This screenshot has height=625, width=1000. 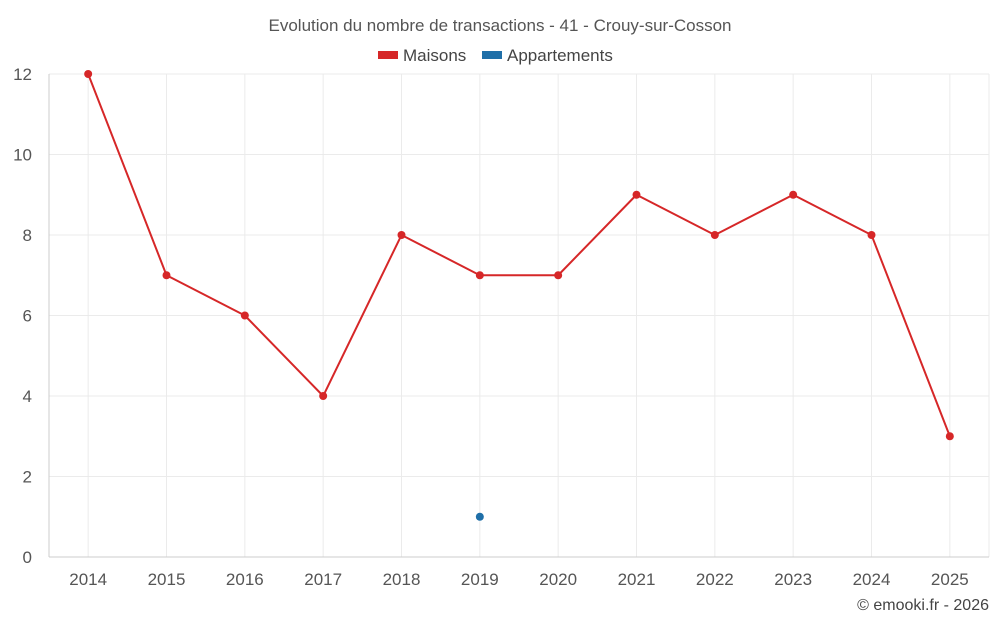 What do you see at coordinates (27, 477) in the screenshot?
I see `y-tick-label: 2` at bounding box center [27, 477].